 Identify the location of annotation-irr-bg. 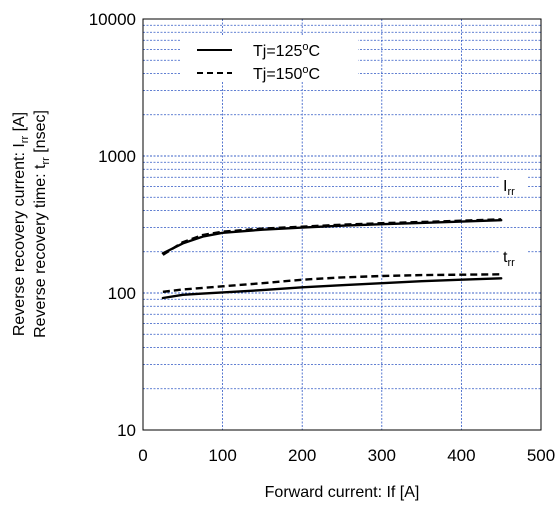
(514, 184).